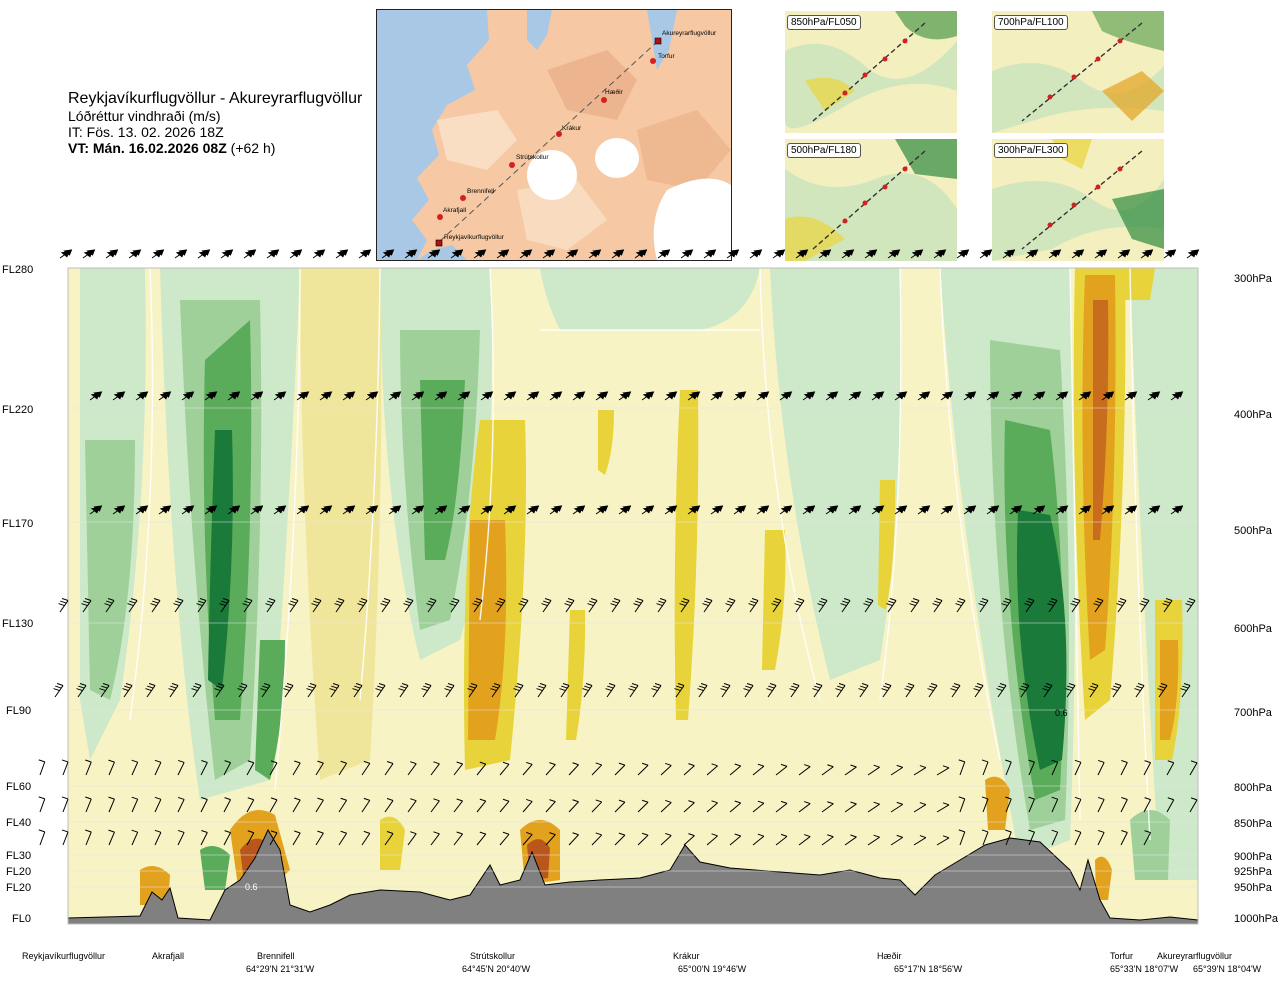 The width and height of the screenshot is (1280, 981). I want to click on right-axis-label: 400hPa, so click(1253, 415).